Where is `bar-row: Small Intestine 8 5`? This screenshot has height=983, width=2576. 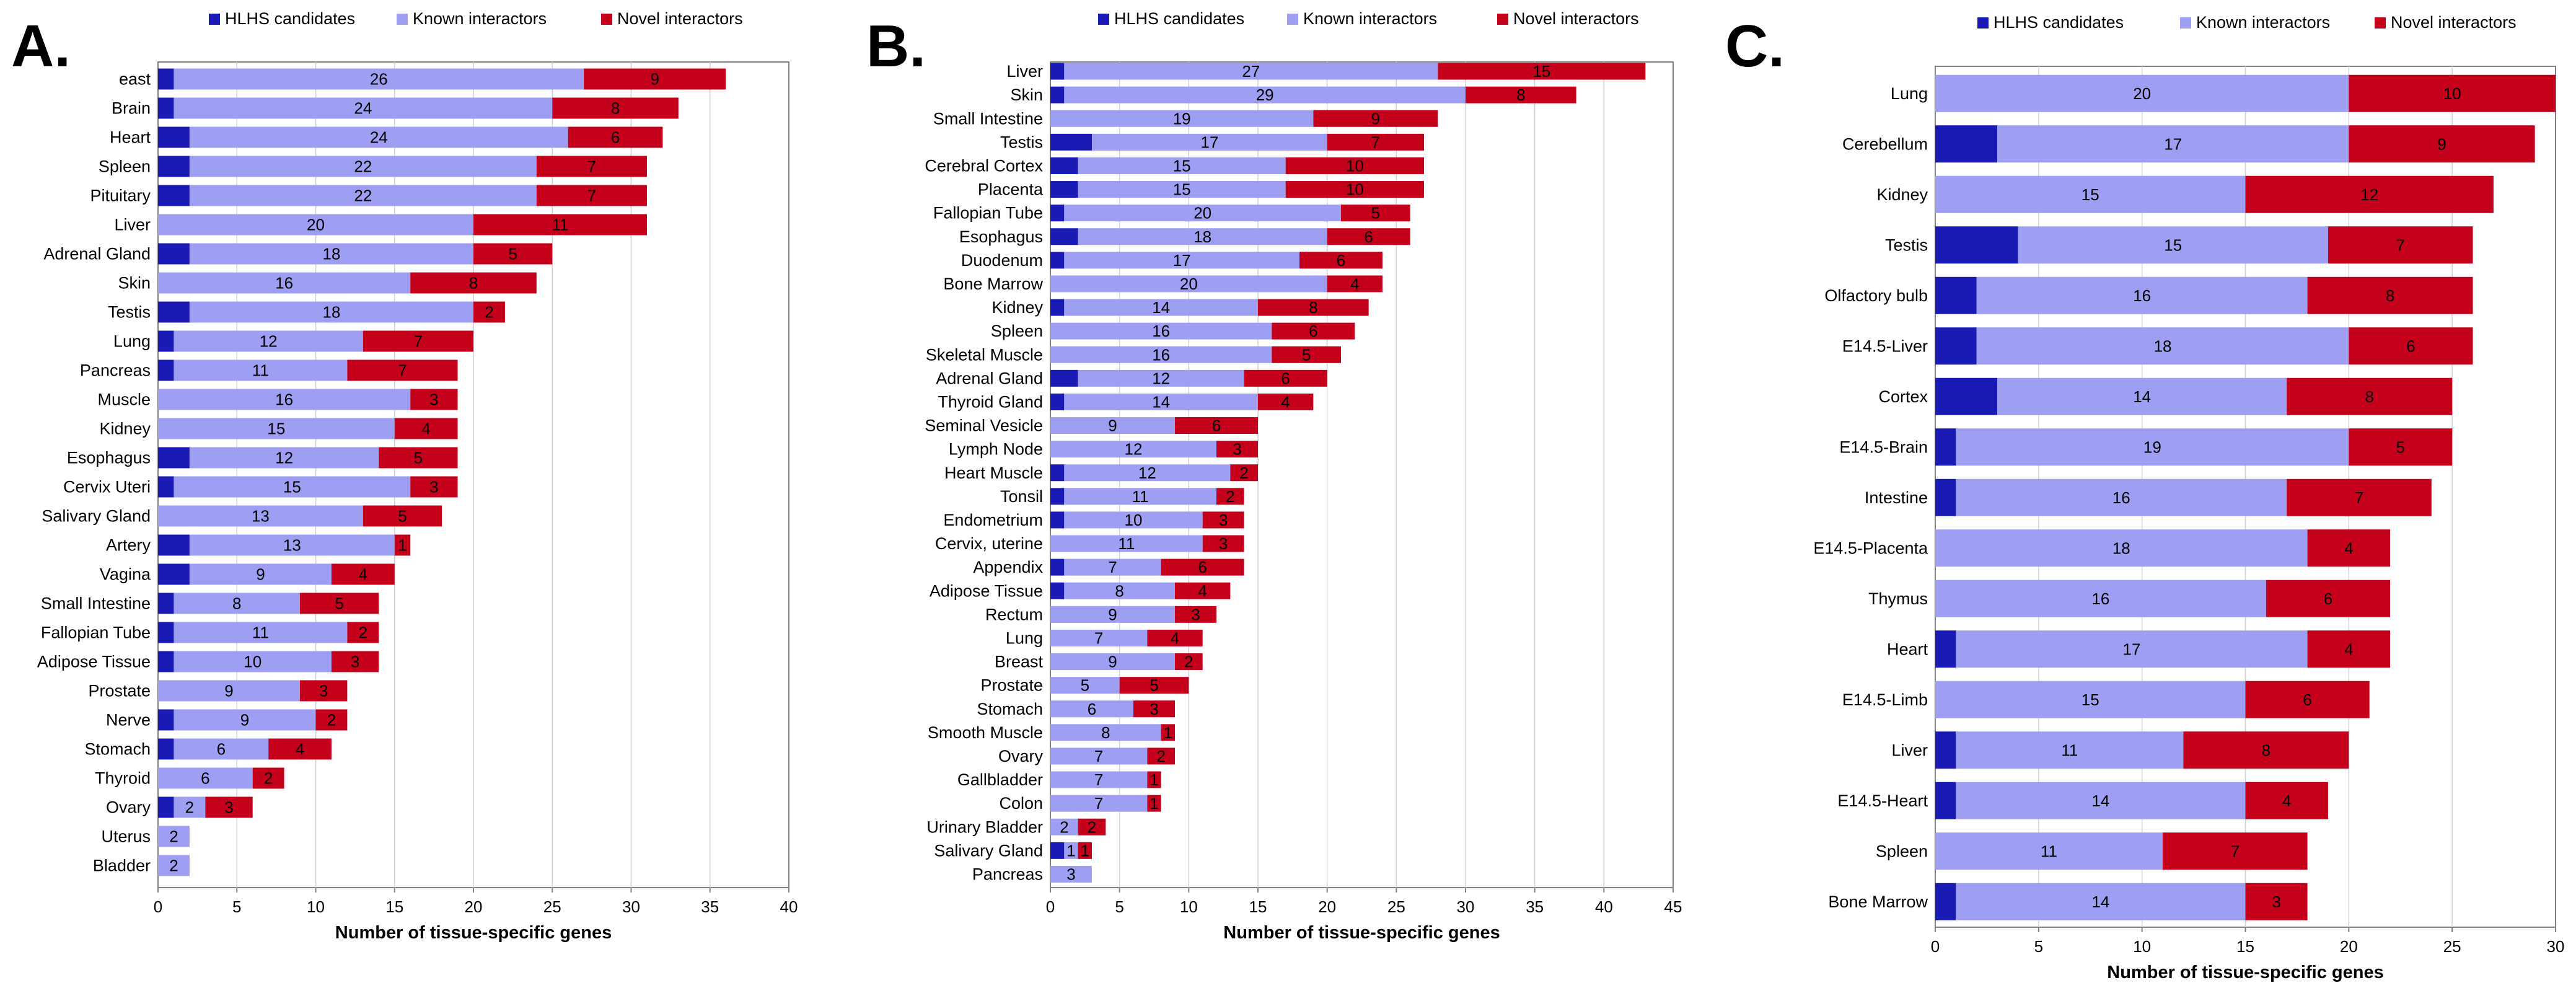 bar-row: Small Intestine 8 5 is located at coordinates (210, 603).